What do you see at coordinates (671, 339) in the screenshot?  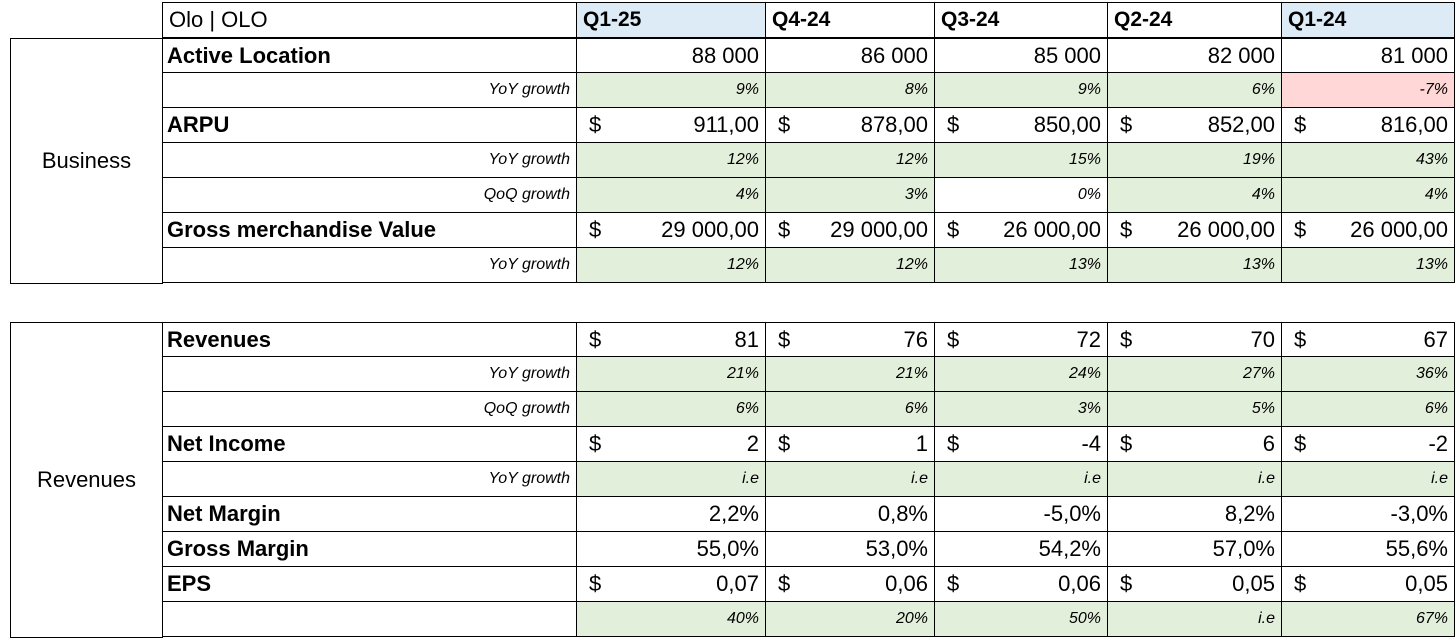 I see `table-cell: $81` at bounding box center [671, 339].